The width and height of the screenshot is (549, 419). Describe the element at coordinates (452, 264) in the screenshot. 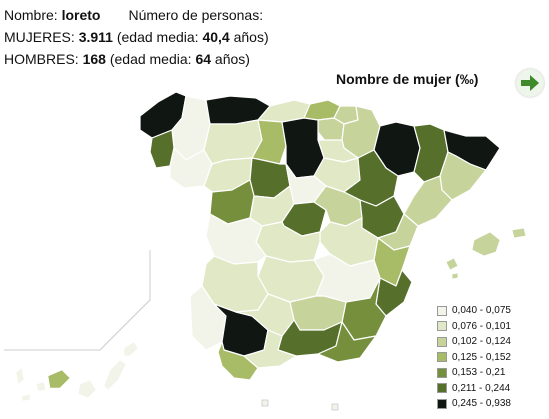

I see `island-ibiza` at that location.